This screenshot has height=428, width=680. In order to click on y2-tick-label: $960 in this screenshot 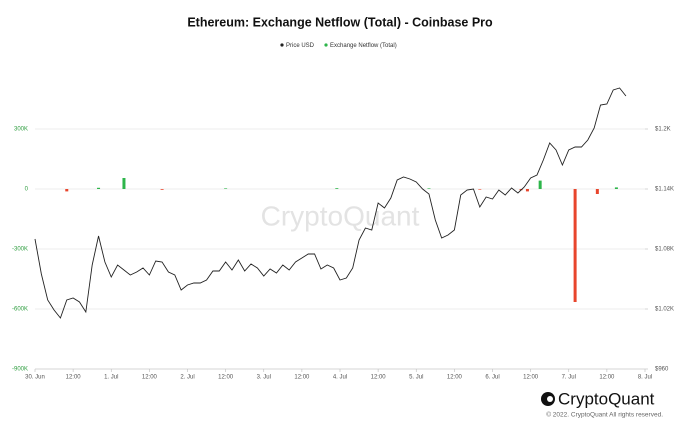, I will do `click(662, 370)`.